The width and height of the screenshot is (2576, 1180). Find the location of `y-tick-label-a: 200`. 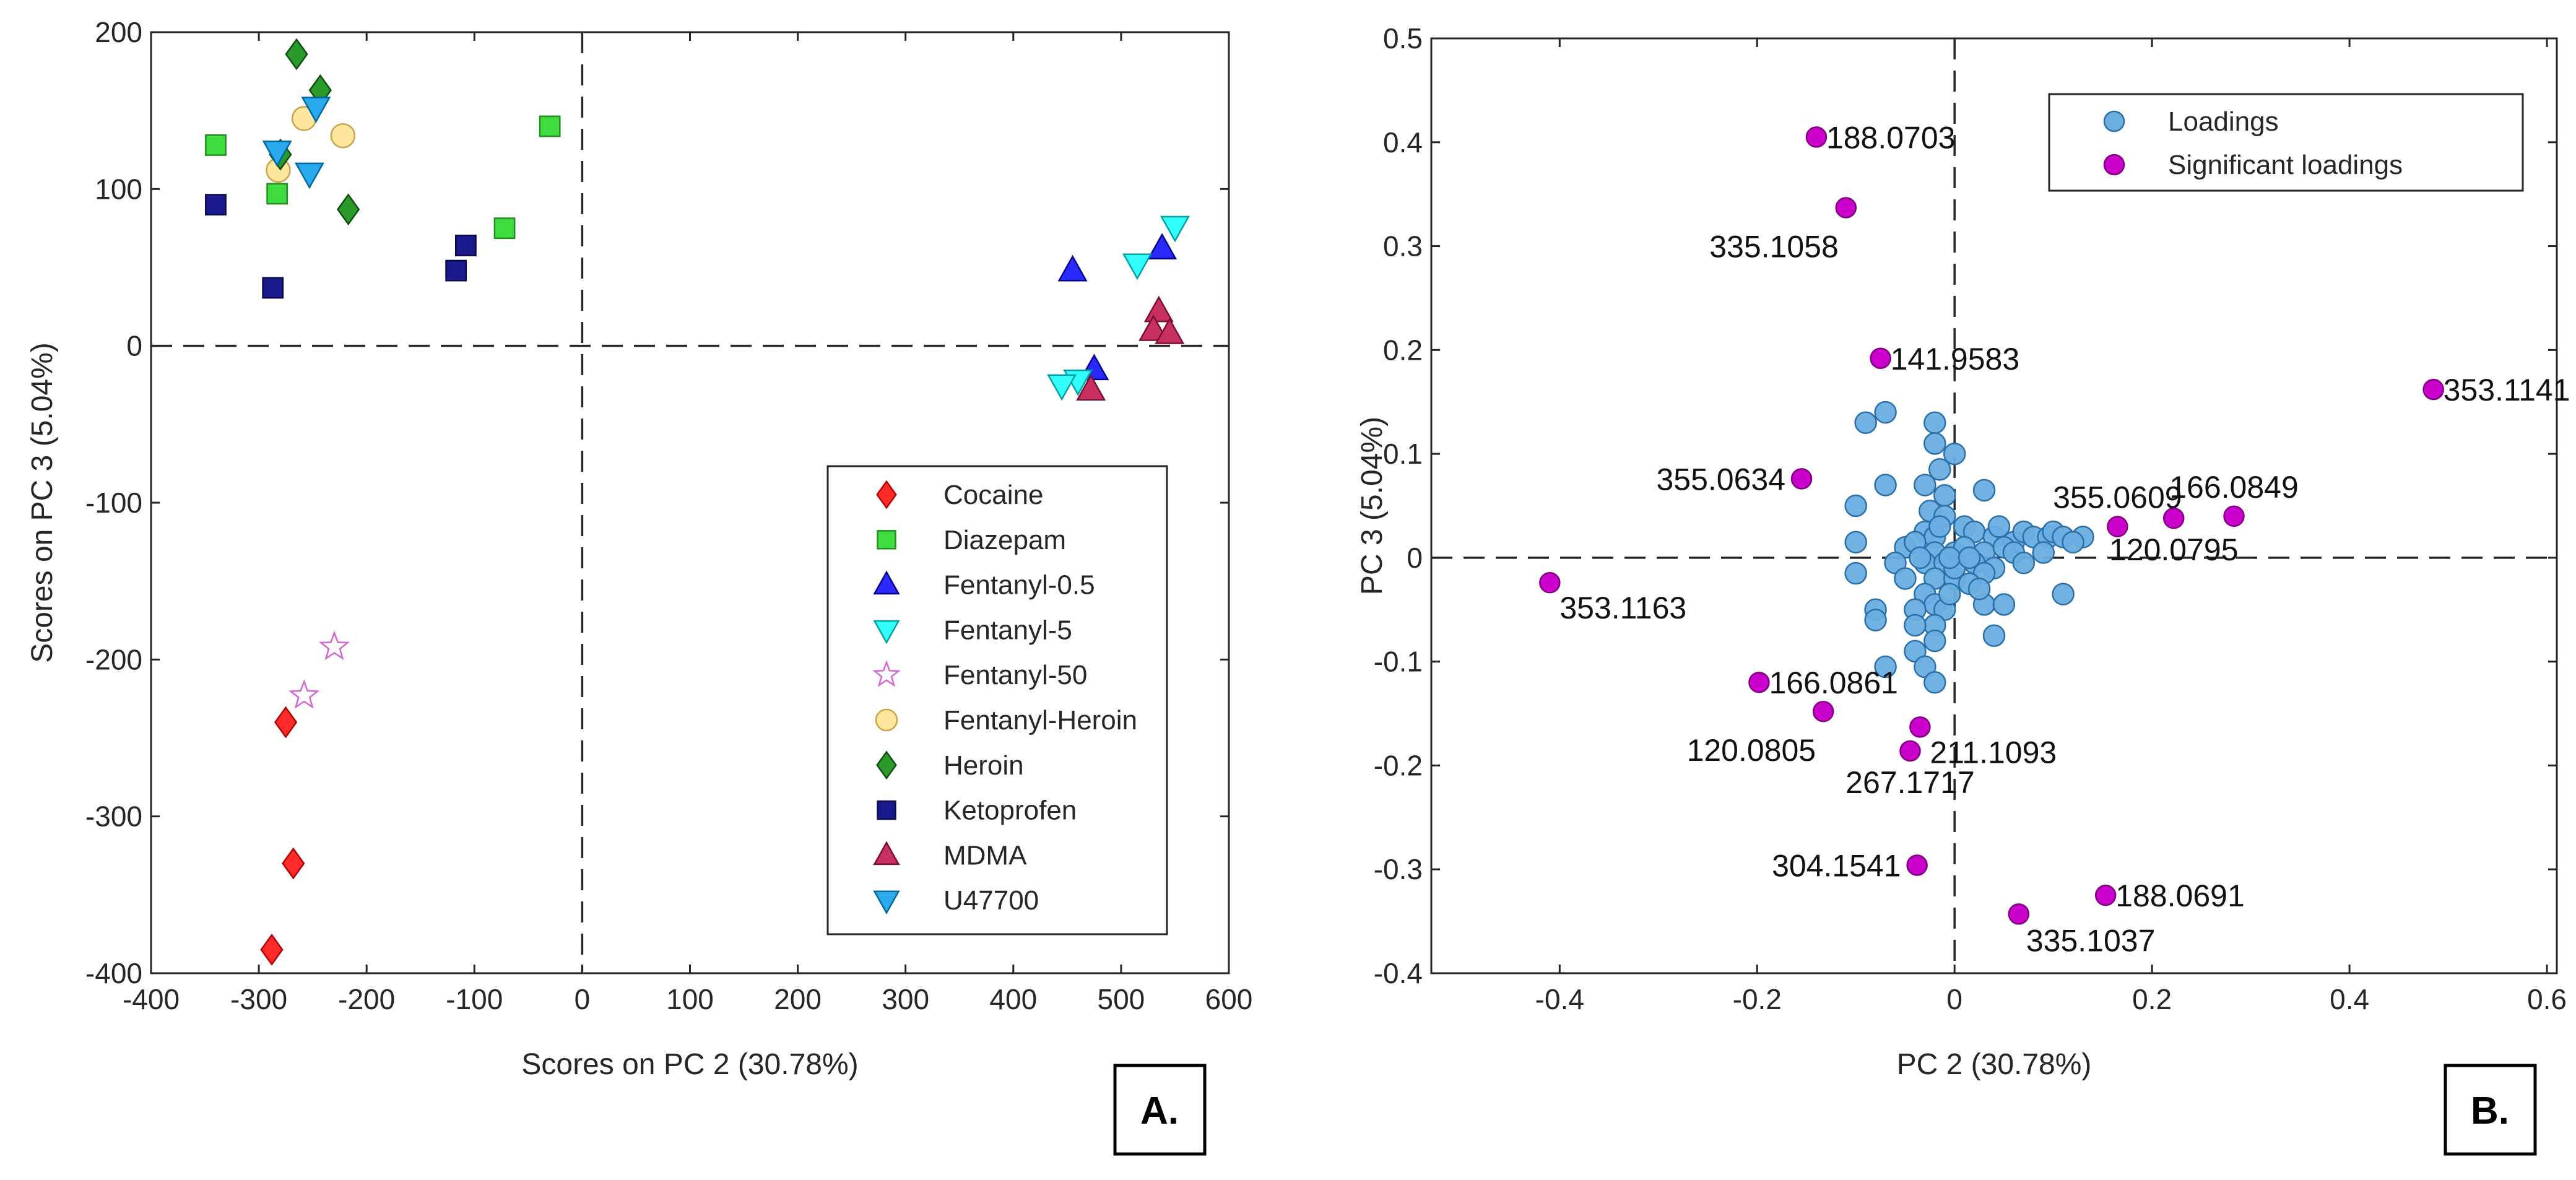

y-tick-label-a: 200 is located at coordinates (118, 32).